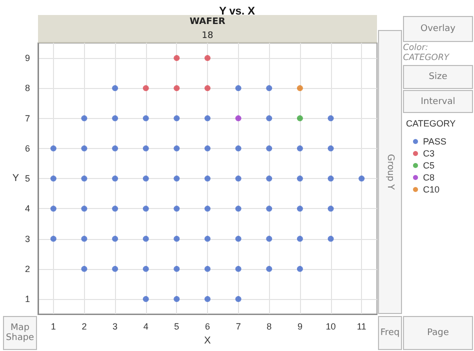  I want to click on text: Size, so click(438, 77).